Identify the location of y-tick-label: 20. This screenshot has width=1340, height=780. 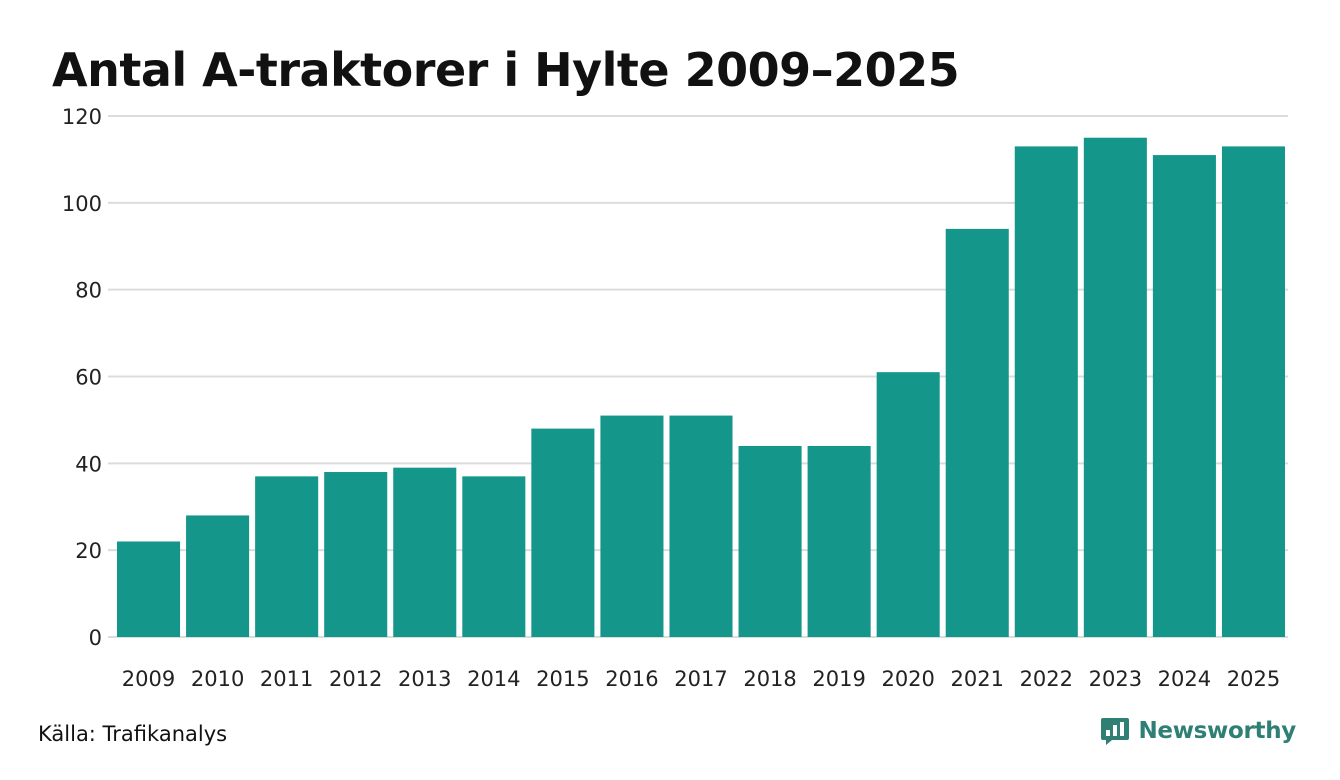
(88, 551).